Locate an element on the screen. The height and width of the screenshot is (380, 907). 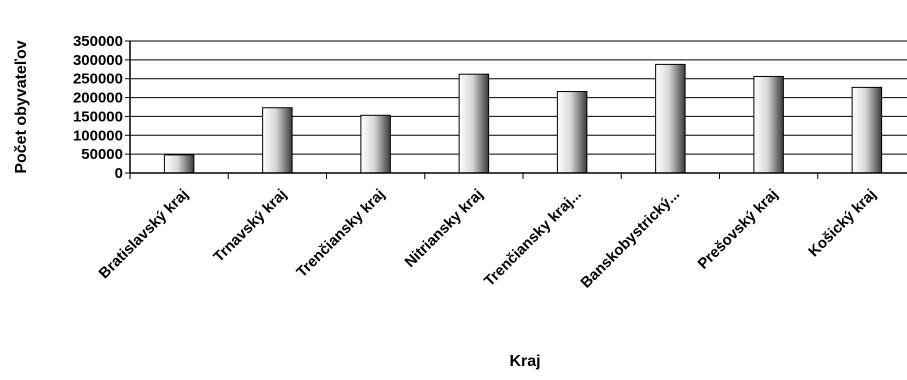
y-tick-label: 300000 is located at coordinates (98, 60).